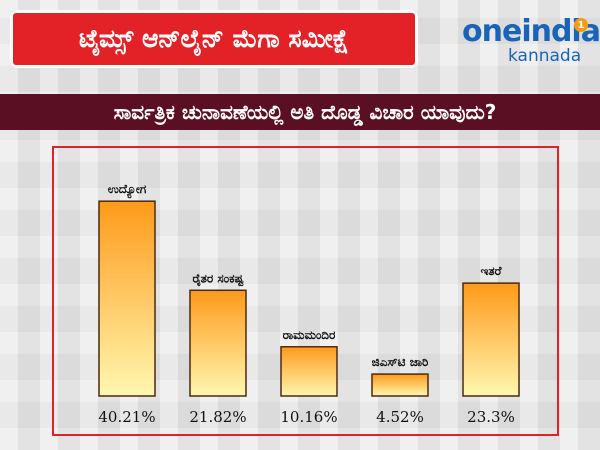 This screenshot has width=600, height=450. What do you see at coordinates (127, 190) in the screenshot?
I see `category-label-1: ಉದ್ಯೋಗ` at bounding box center [127, 190].